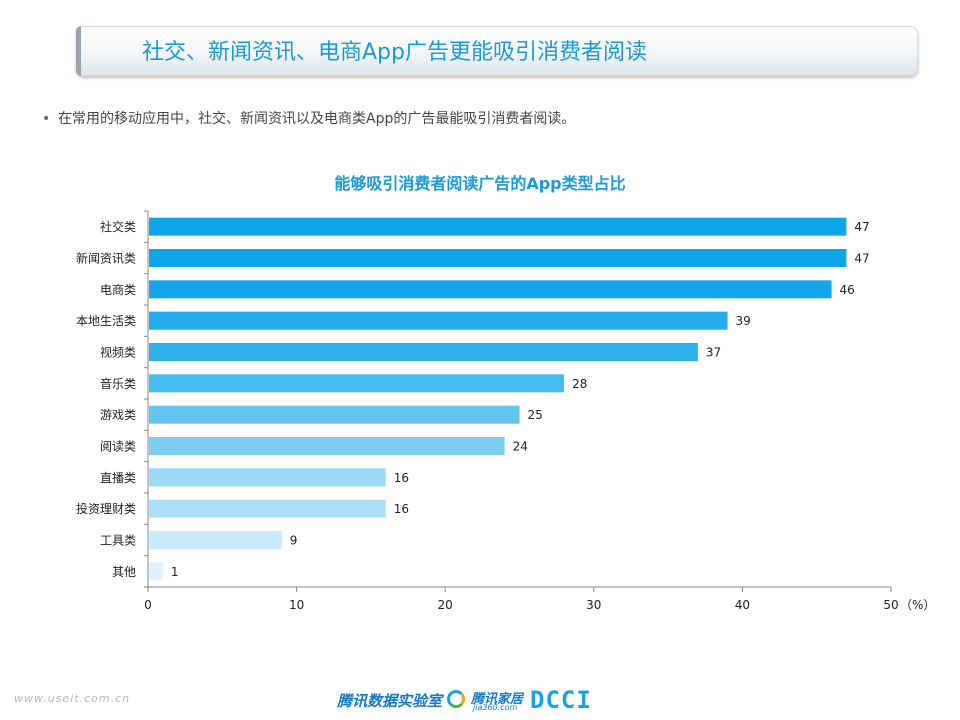 The height and width of the screenshot is (720, 960). Describe the element at coordinates (445, 605) in the screenshot. I see `x-tick-label: 20` at that location.